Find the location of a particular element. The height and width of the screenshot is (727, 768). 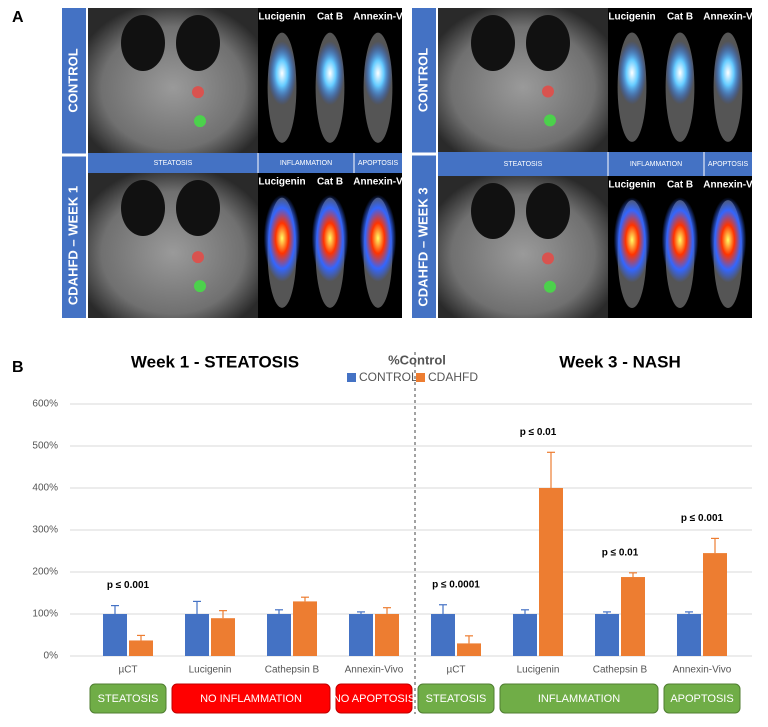

status-label: APOPTOSIS is located at coordinates (701, 699).